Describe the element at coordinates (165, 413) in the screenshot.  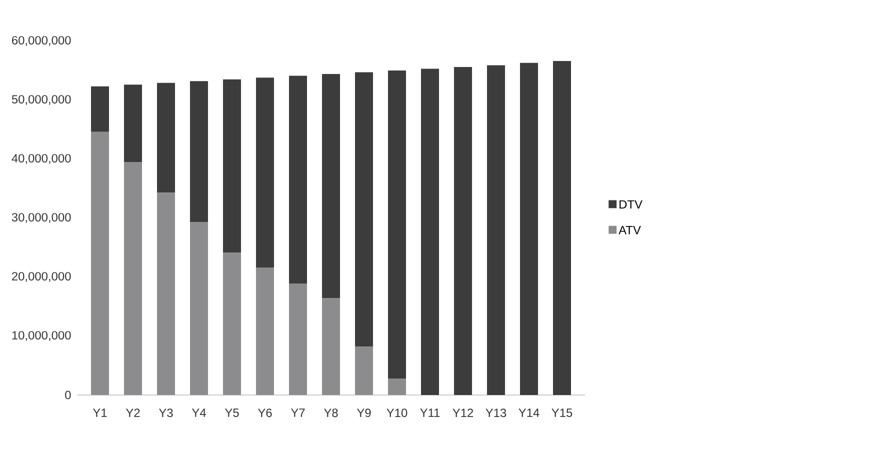
I see `x-tick-label: Y3` at that location.